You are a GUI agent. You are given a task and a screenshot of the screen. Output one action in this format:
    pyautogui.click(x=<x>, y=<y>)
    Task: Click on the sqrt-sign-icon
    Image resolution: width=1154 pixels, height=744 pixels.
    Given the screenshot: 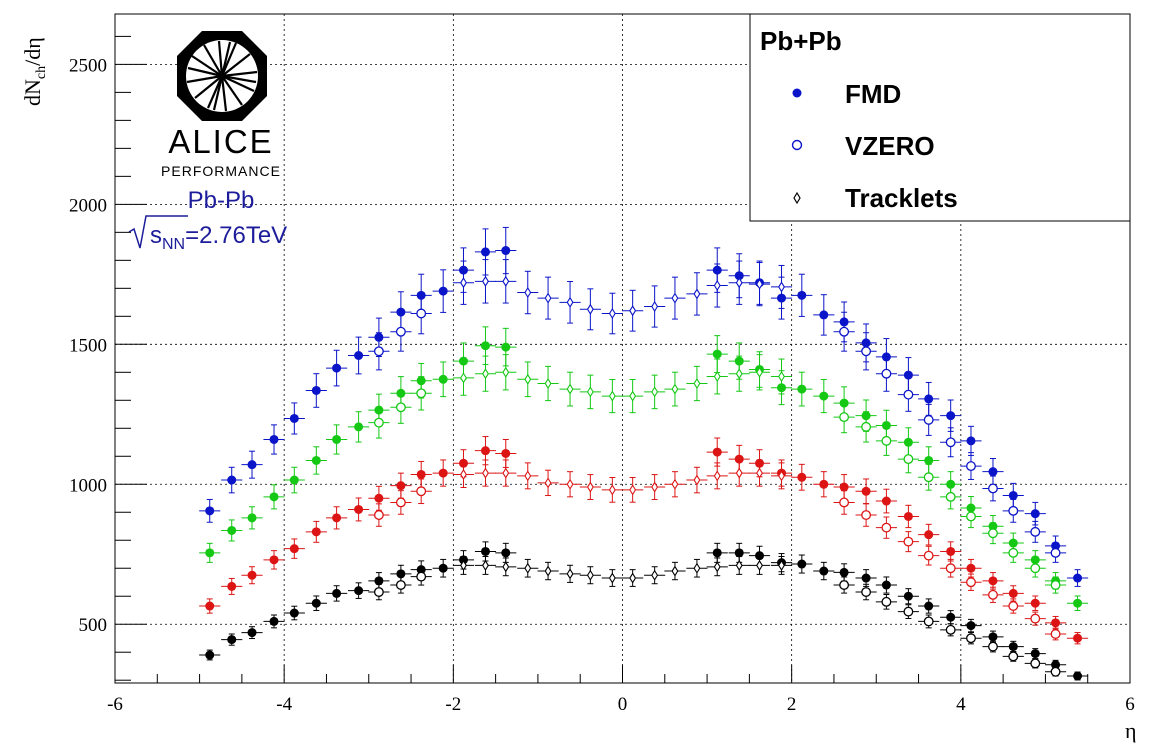 What is the action you would take?
    pyautogui.click(x=158, y=232)
    